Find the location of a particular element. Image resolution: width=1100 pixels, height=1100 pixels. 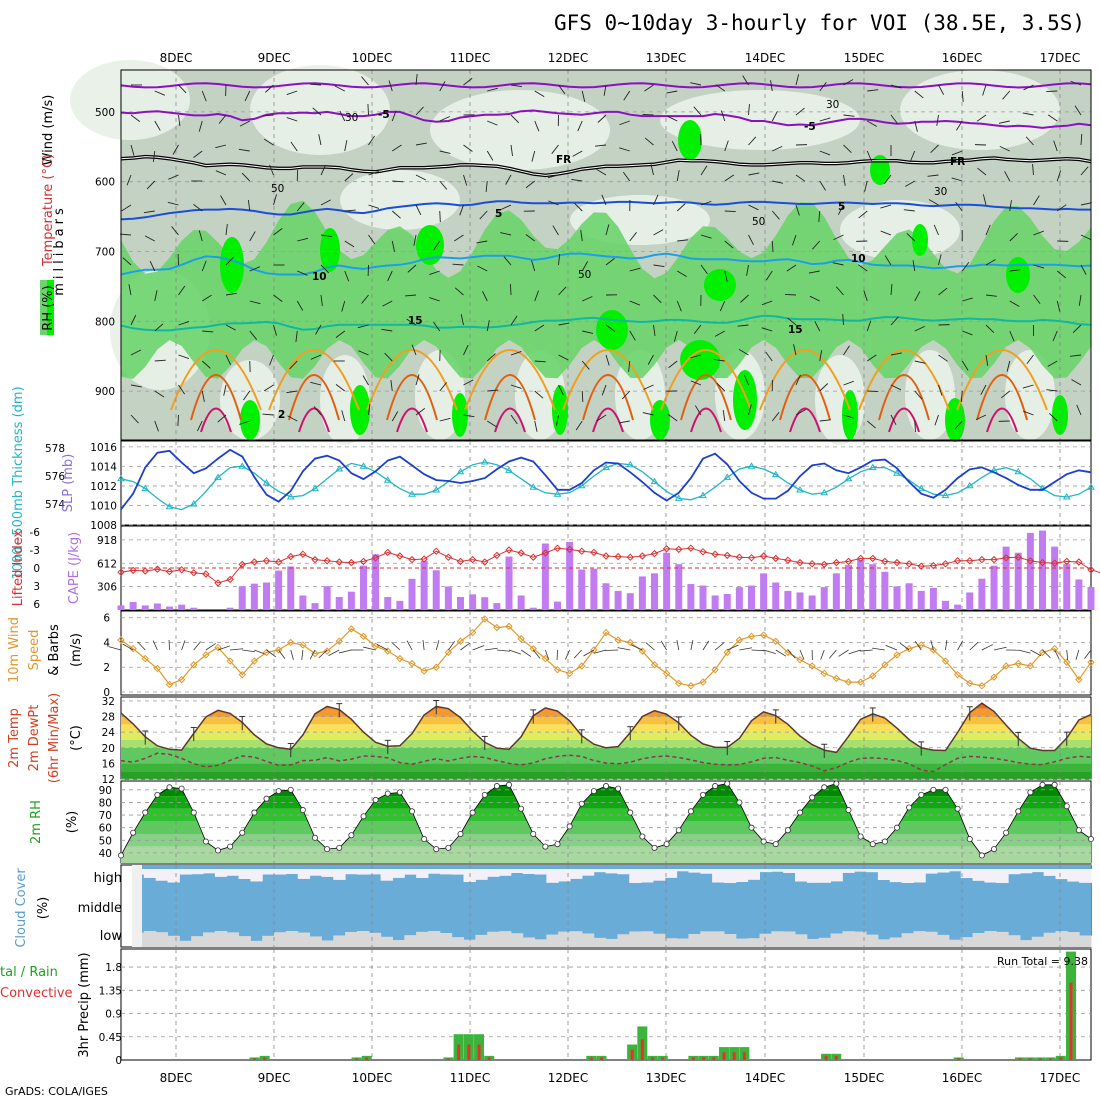

precip-tick-label: 0 is located at coordinates (118, 1061).